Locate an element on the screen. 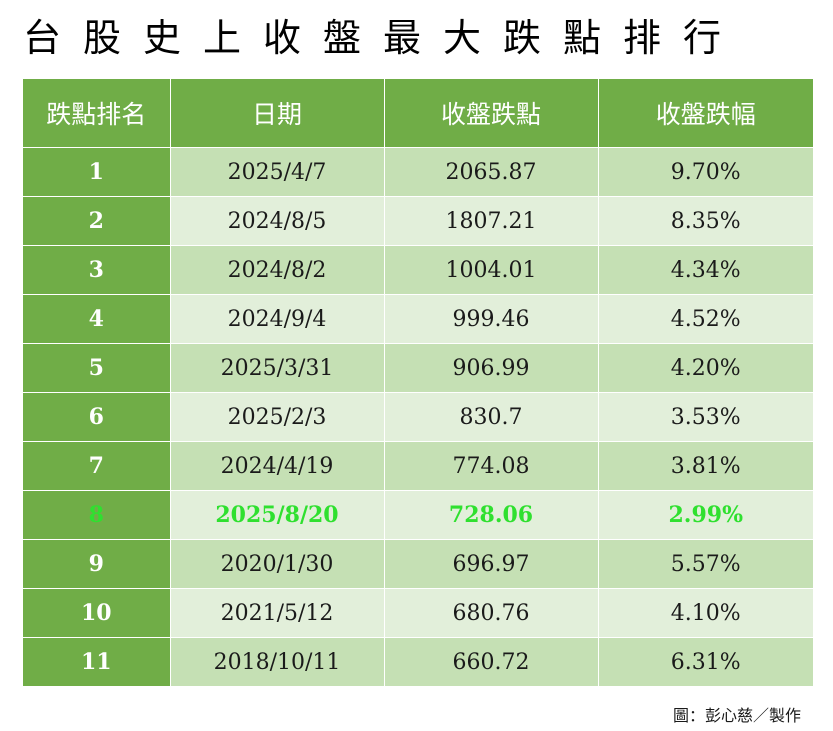 This screenshot has height=731, width=833. table-row: 5 2025/3/31 906.99 4.20% is located at coordinates (418, 368).